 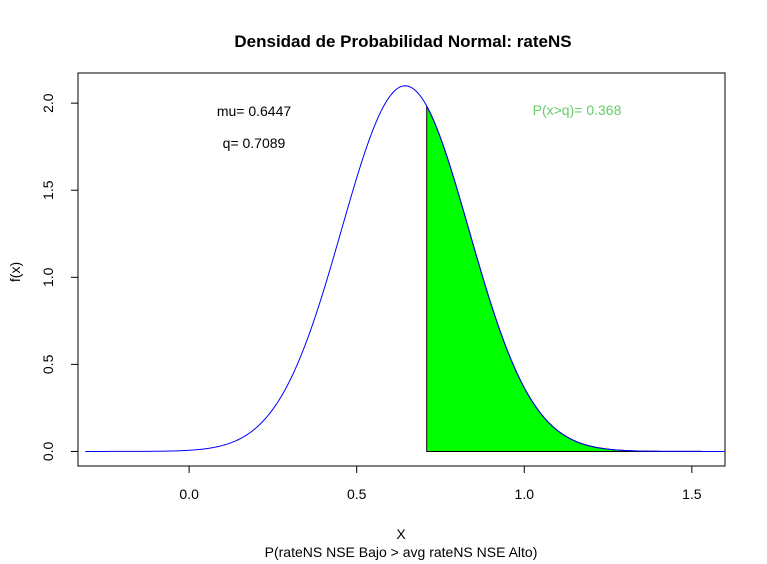 I want to click on y-axis-ticks: 0.0 0.5 1.0 1.5 2.0, so click(x=59, y=277).